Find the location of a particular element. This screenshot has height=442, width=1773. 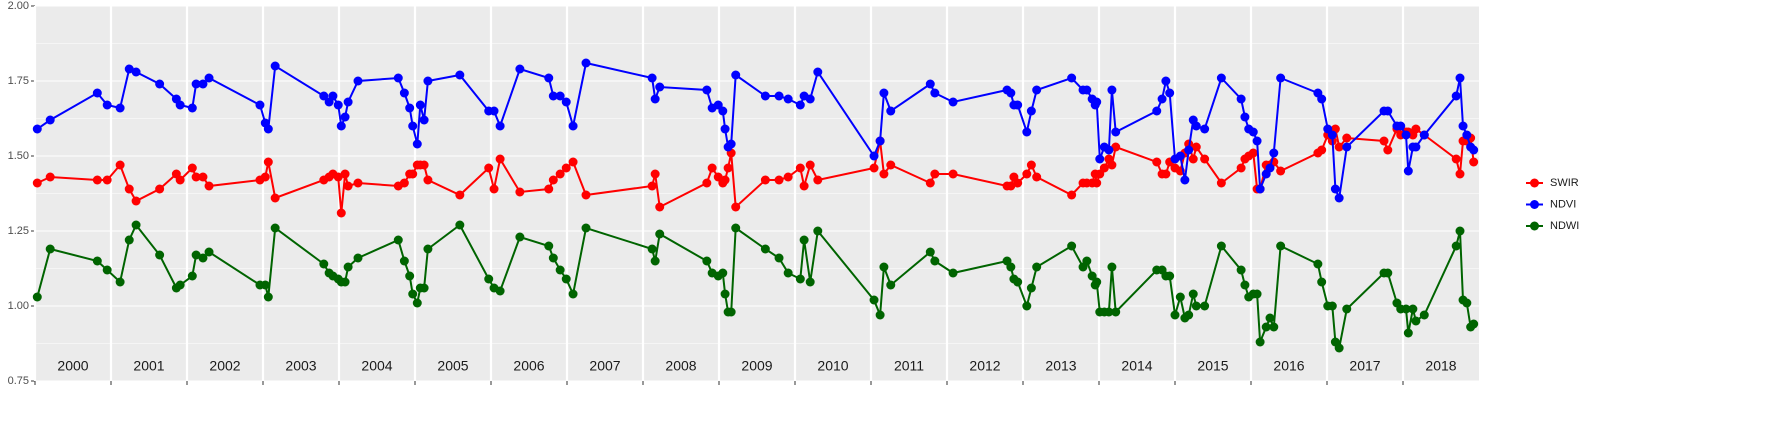

legend-key-point is located at coordinates (1534, 183).